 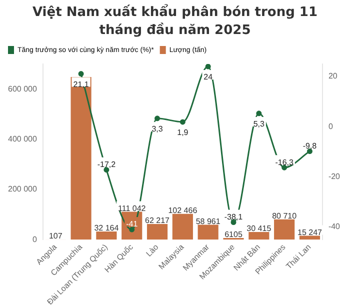 What do you see at coordinates (158, 129) in the screenshot?
I see `data-label: 3,3` at bounding box center [158, 129].